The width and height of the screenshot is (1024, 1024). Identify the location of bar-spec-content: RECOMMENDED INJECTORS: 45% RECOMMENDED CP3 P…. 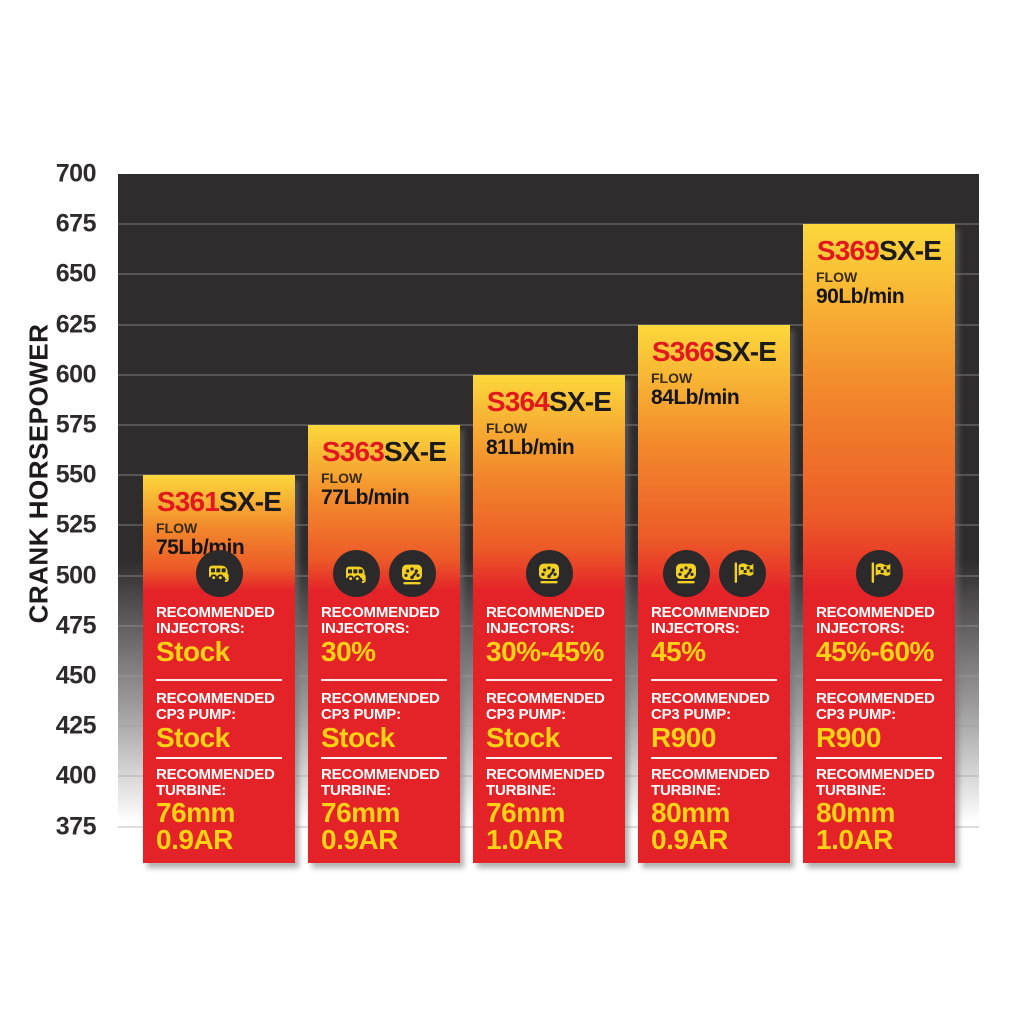
(714, 706).